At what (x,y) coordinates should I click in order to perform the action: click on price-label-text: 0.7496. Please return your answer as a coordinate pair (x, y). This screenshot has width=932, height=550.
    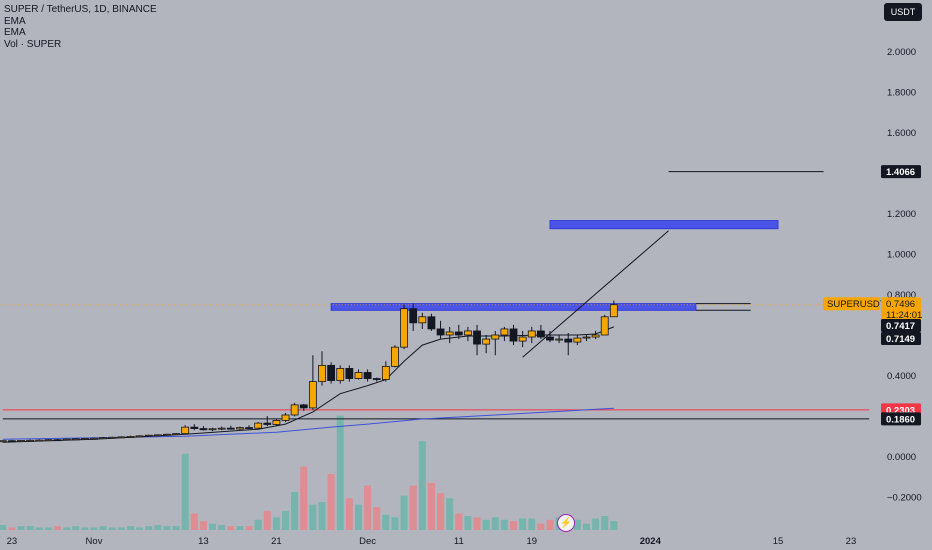
    Looking at the image, I should click on (900, 304).